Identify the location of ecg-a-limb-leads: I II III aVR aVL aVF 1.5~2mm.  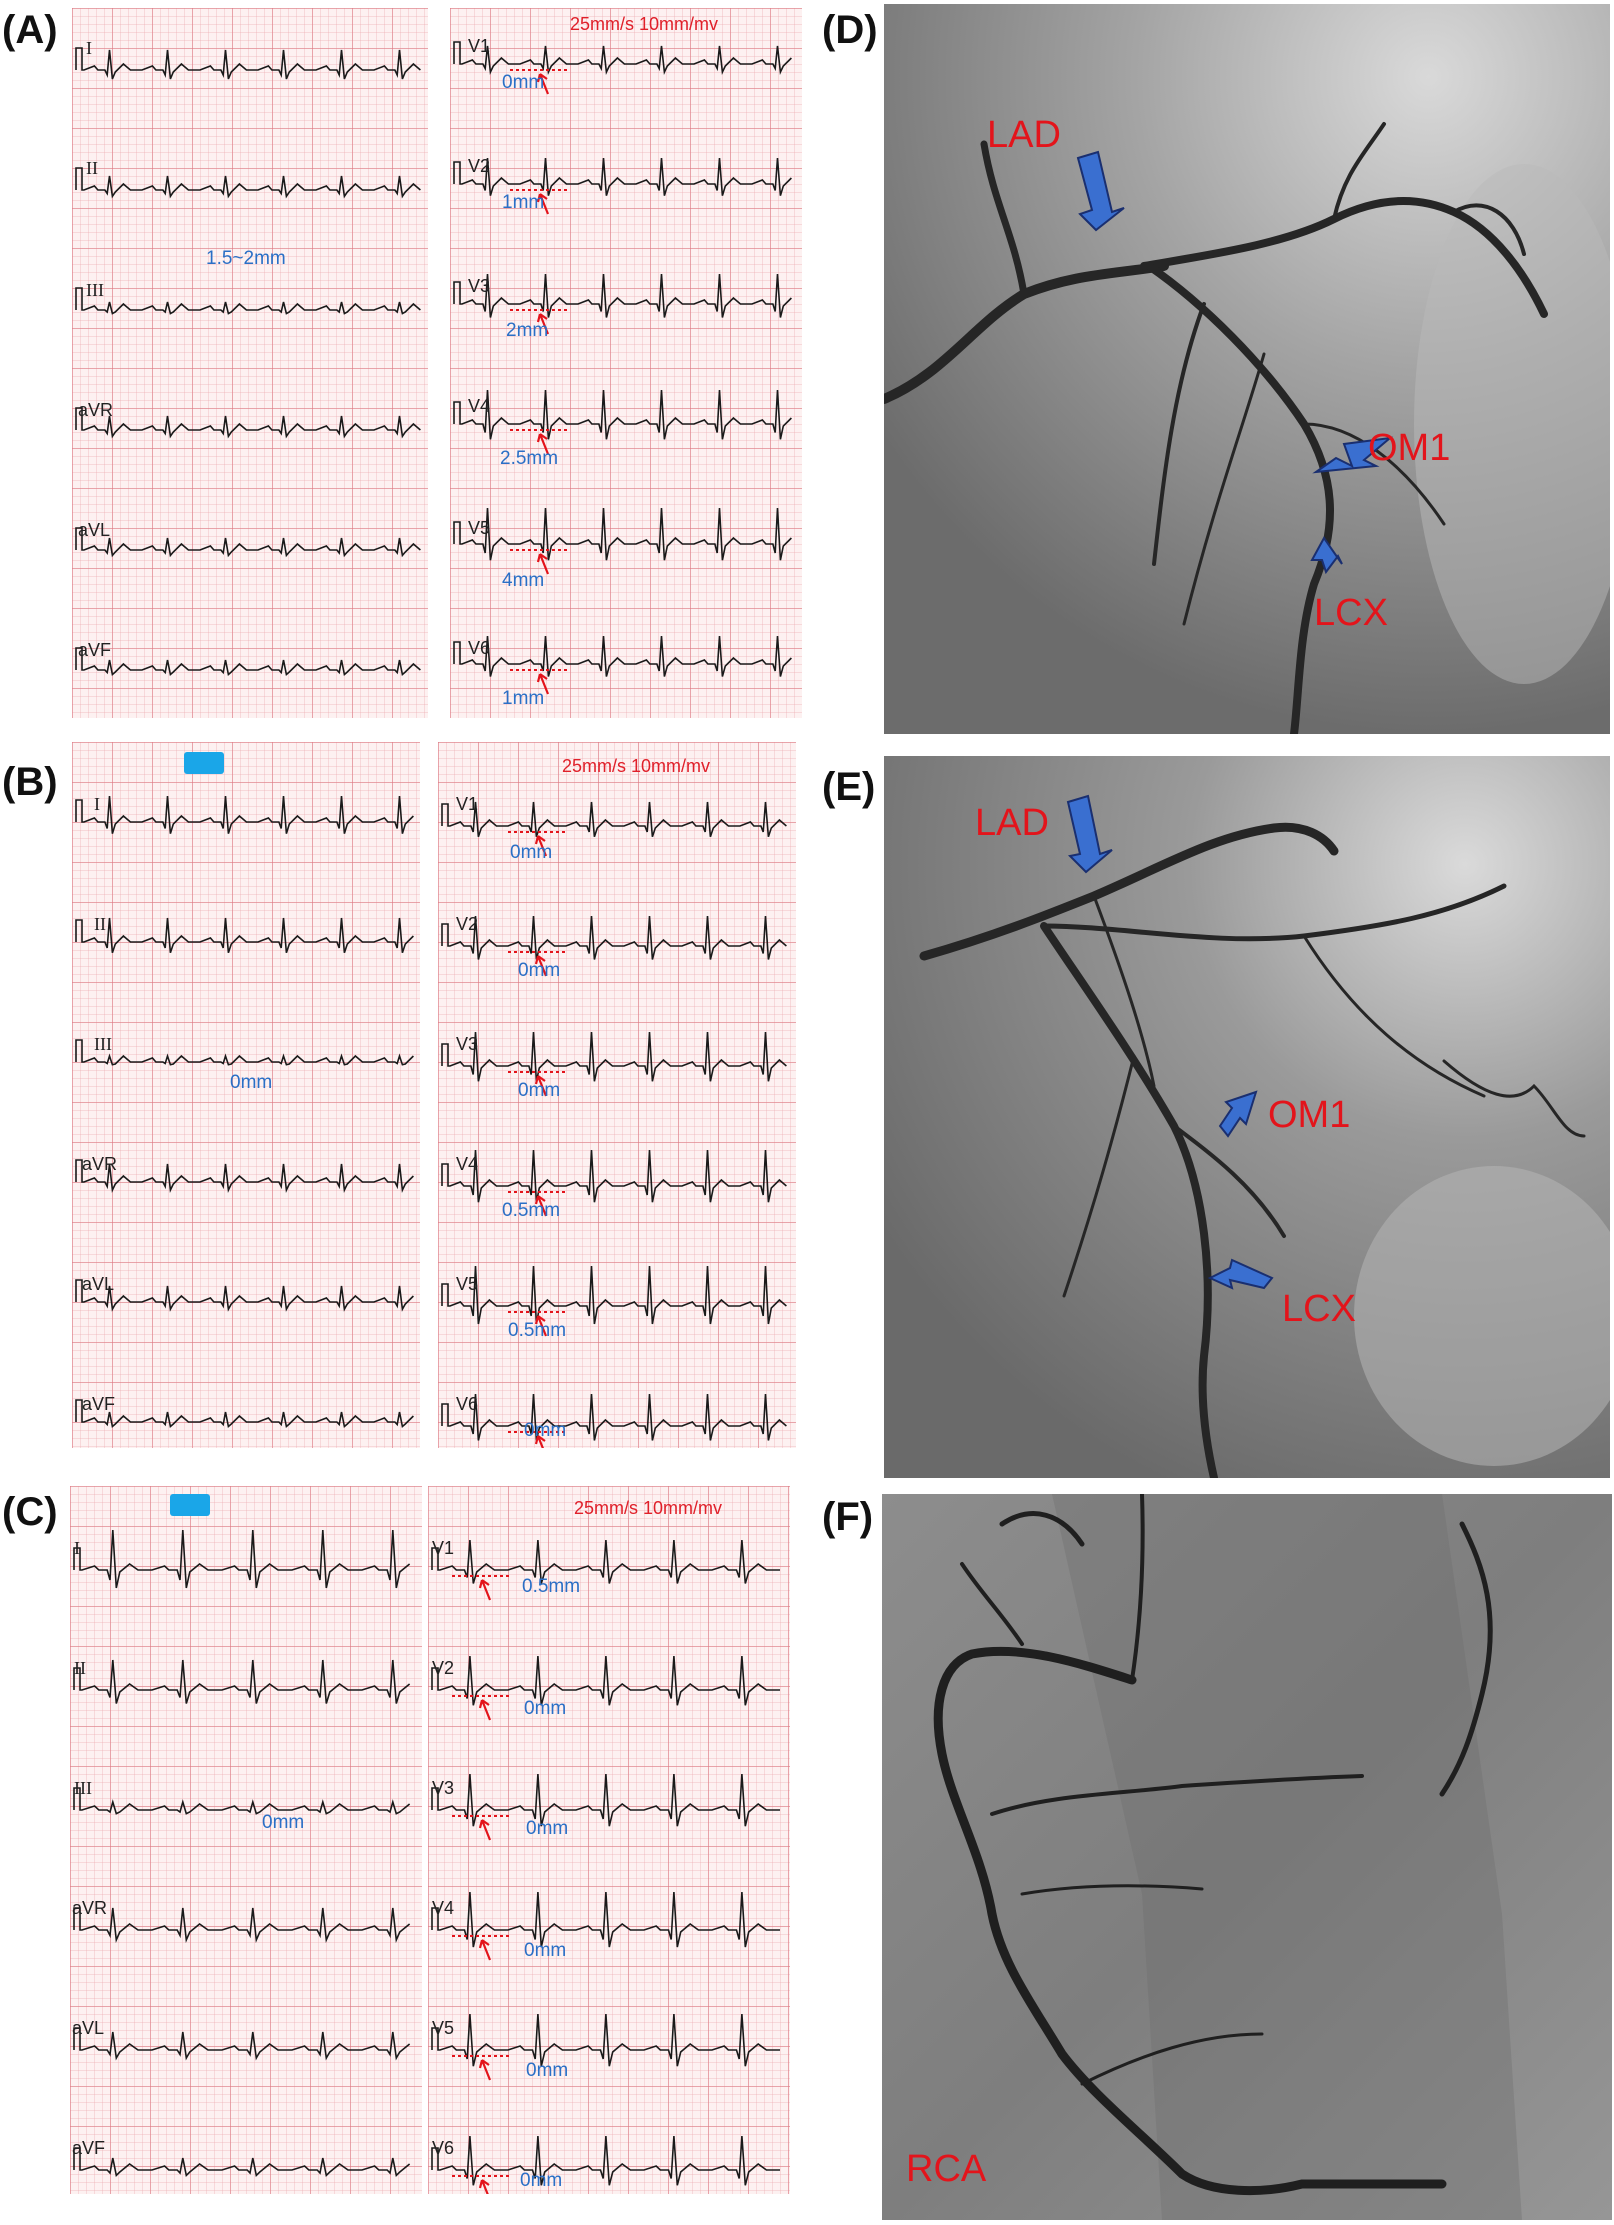
(250, 363).